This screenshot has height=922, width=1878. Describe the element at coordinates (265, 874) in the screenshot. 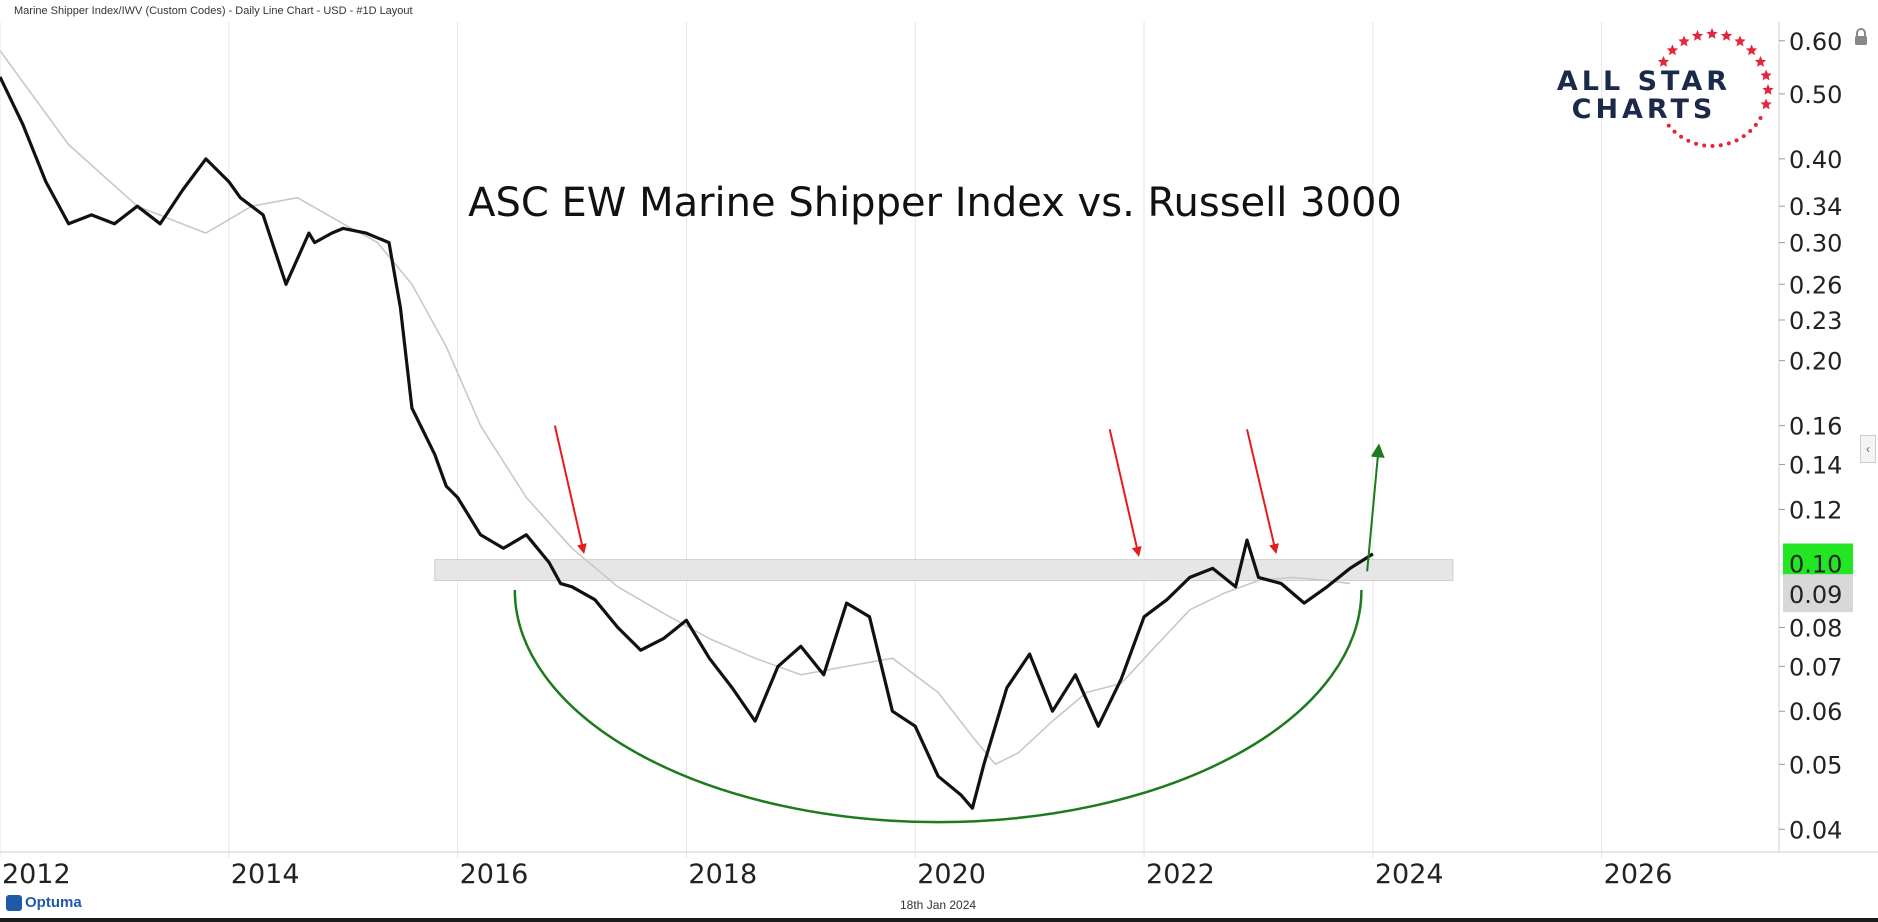

I see `x-tick-label: 2014` at that location.